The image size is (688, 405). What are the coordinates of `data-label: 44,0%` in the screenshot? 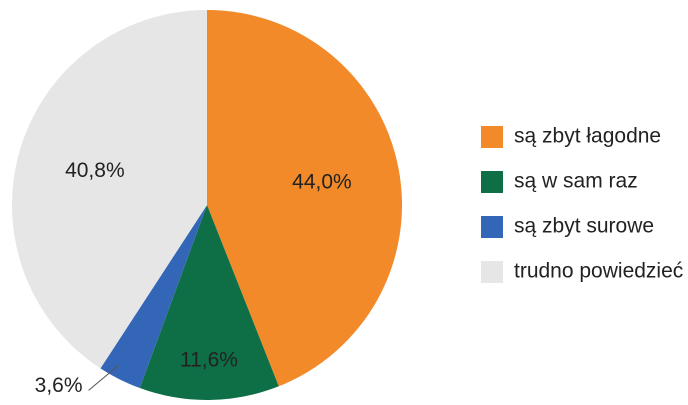 It's located at (322, 182).